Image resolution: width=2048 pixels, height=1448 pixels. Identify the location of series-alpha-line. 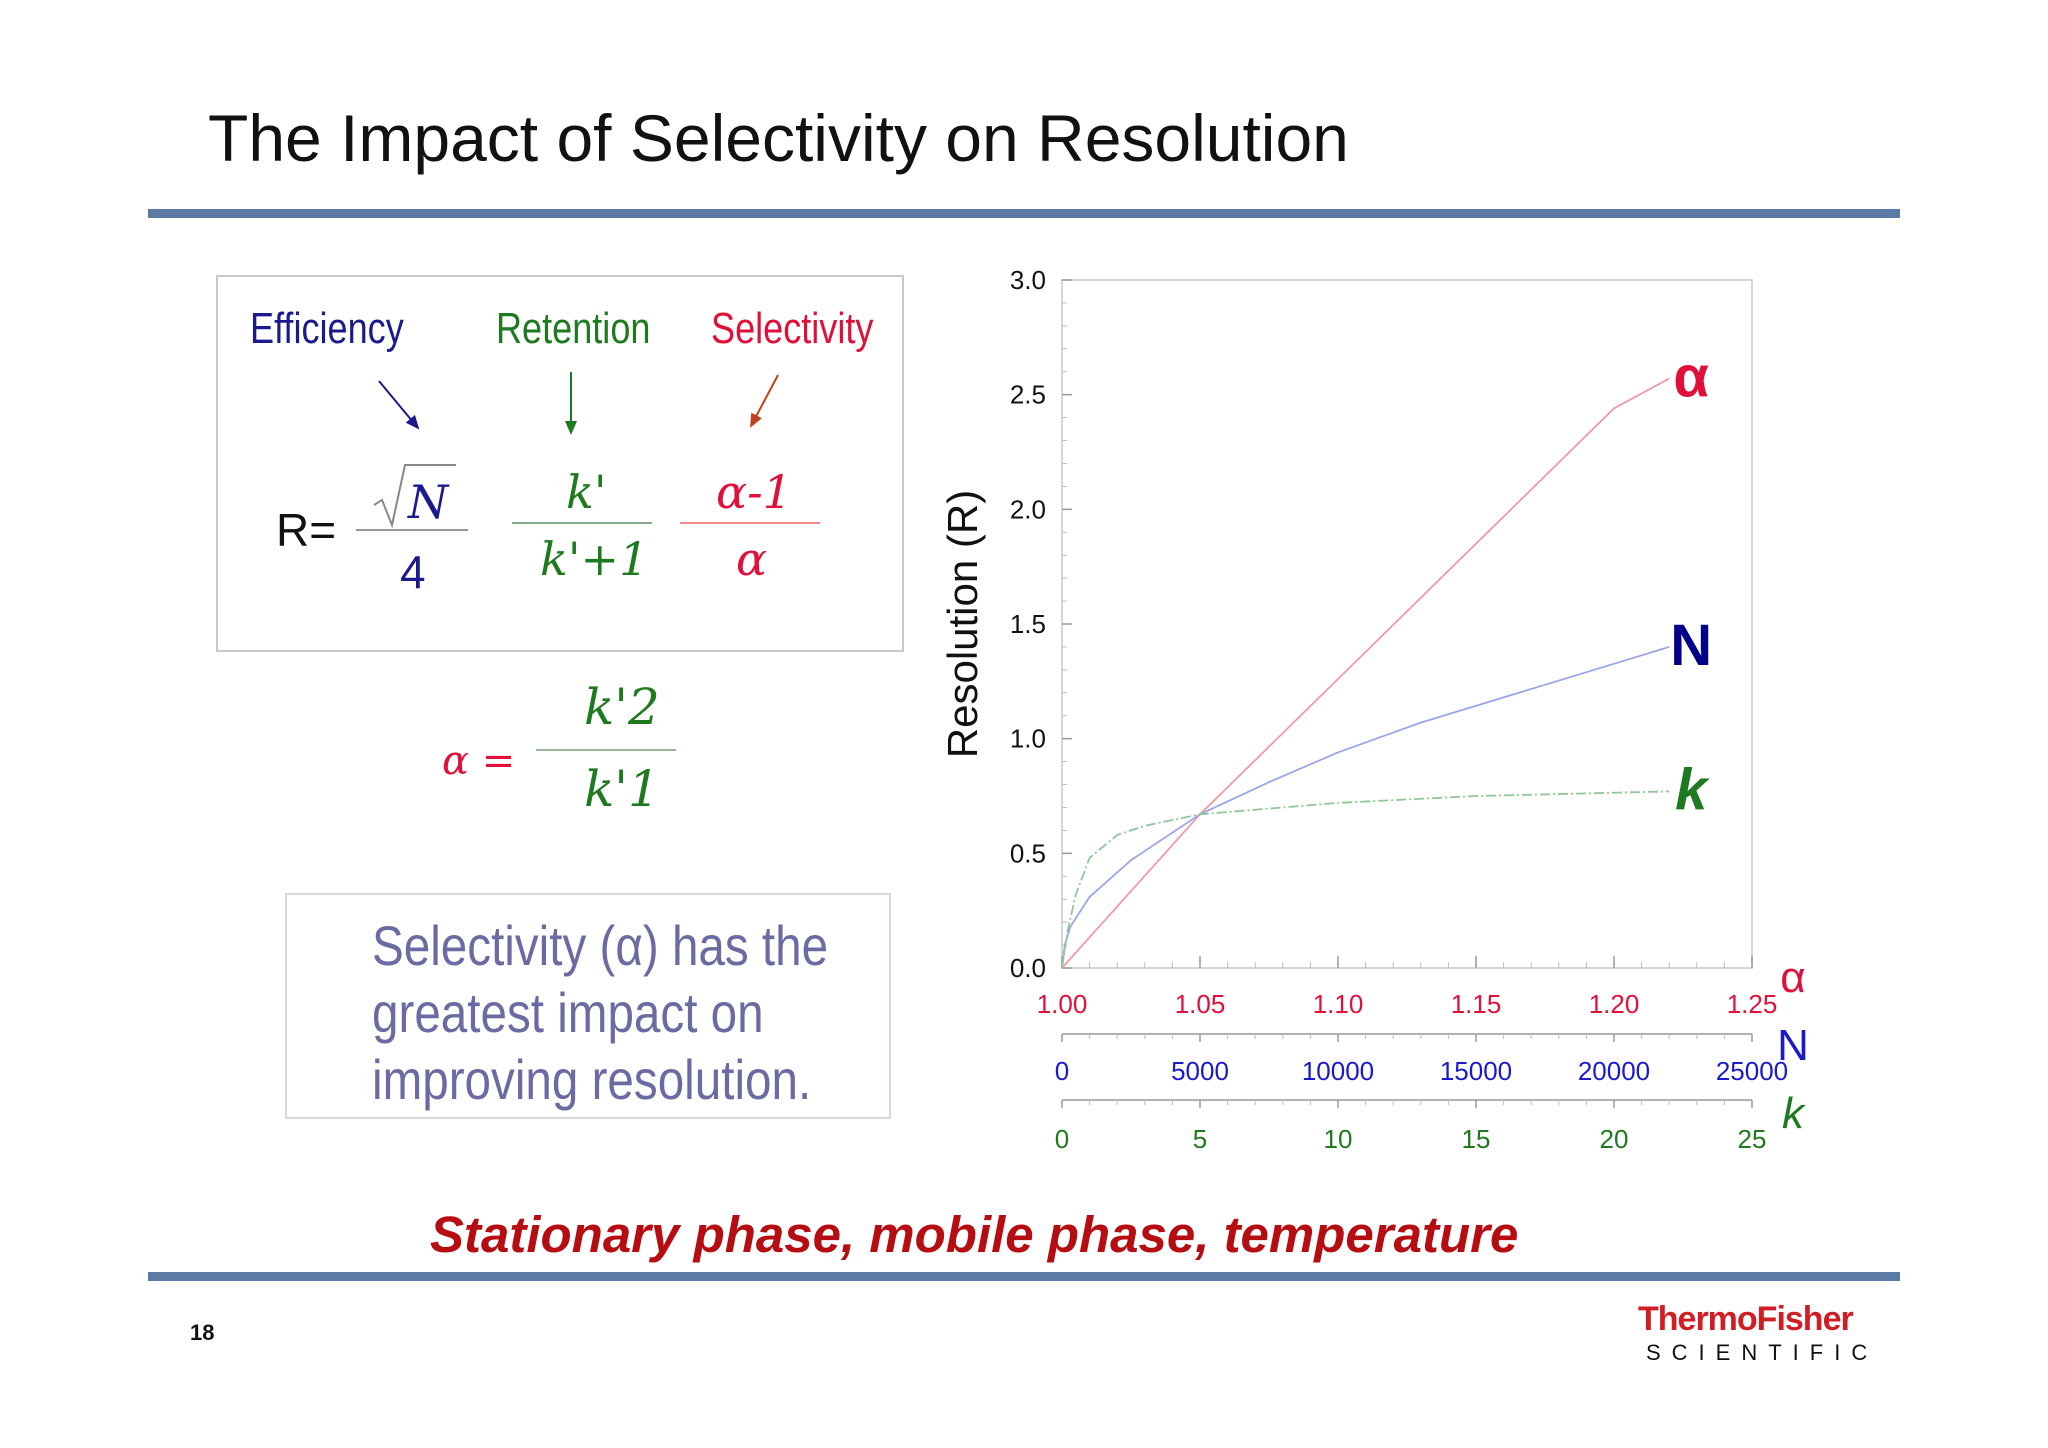
(1365, 673).